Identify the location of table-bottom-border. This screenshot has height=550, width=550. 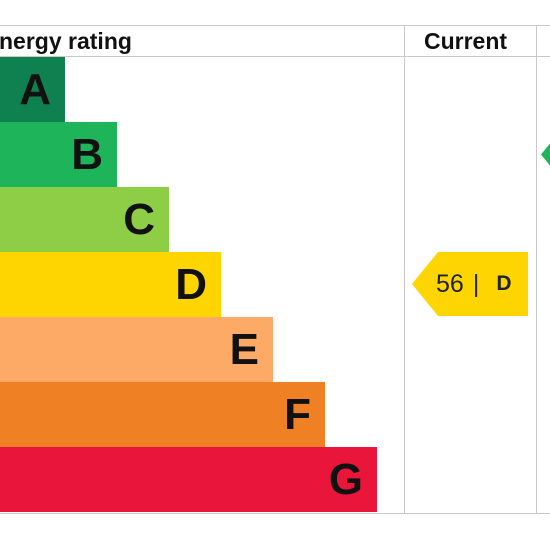
(275, 513).